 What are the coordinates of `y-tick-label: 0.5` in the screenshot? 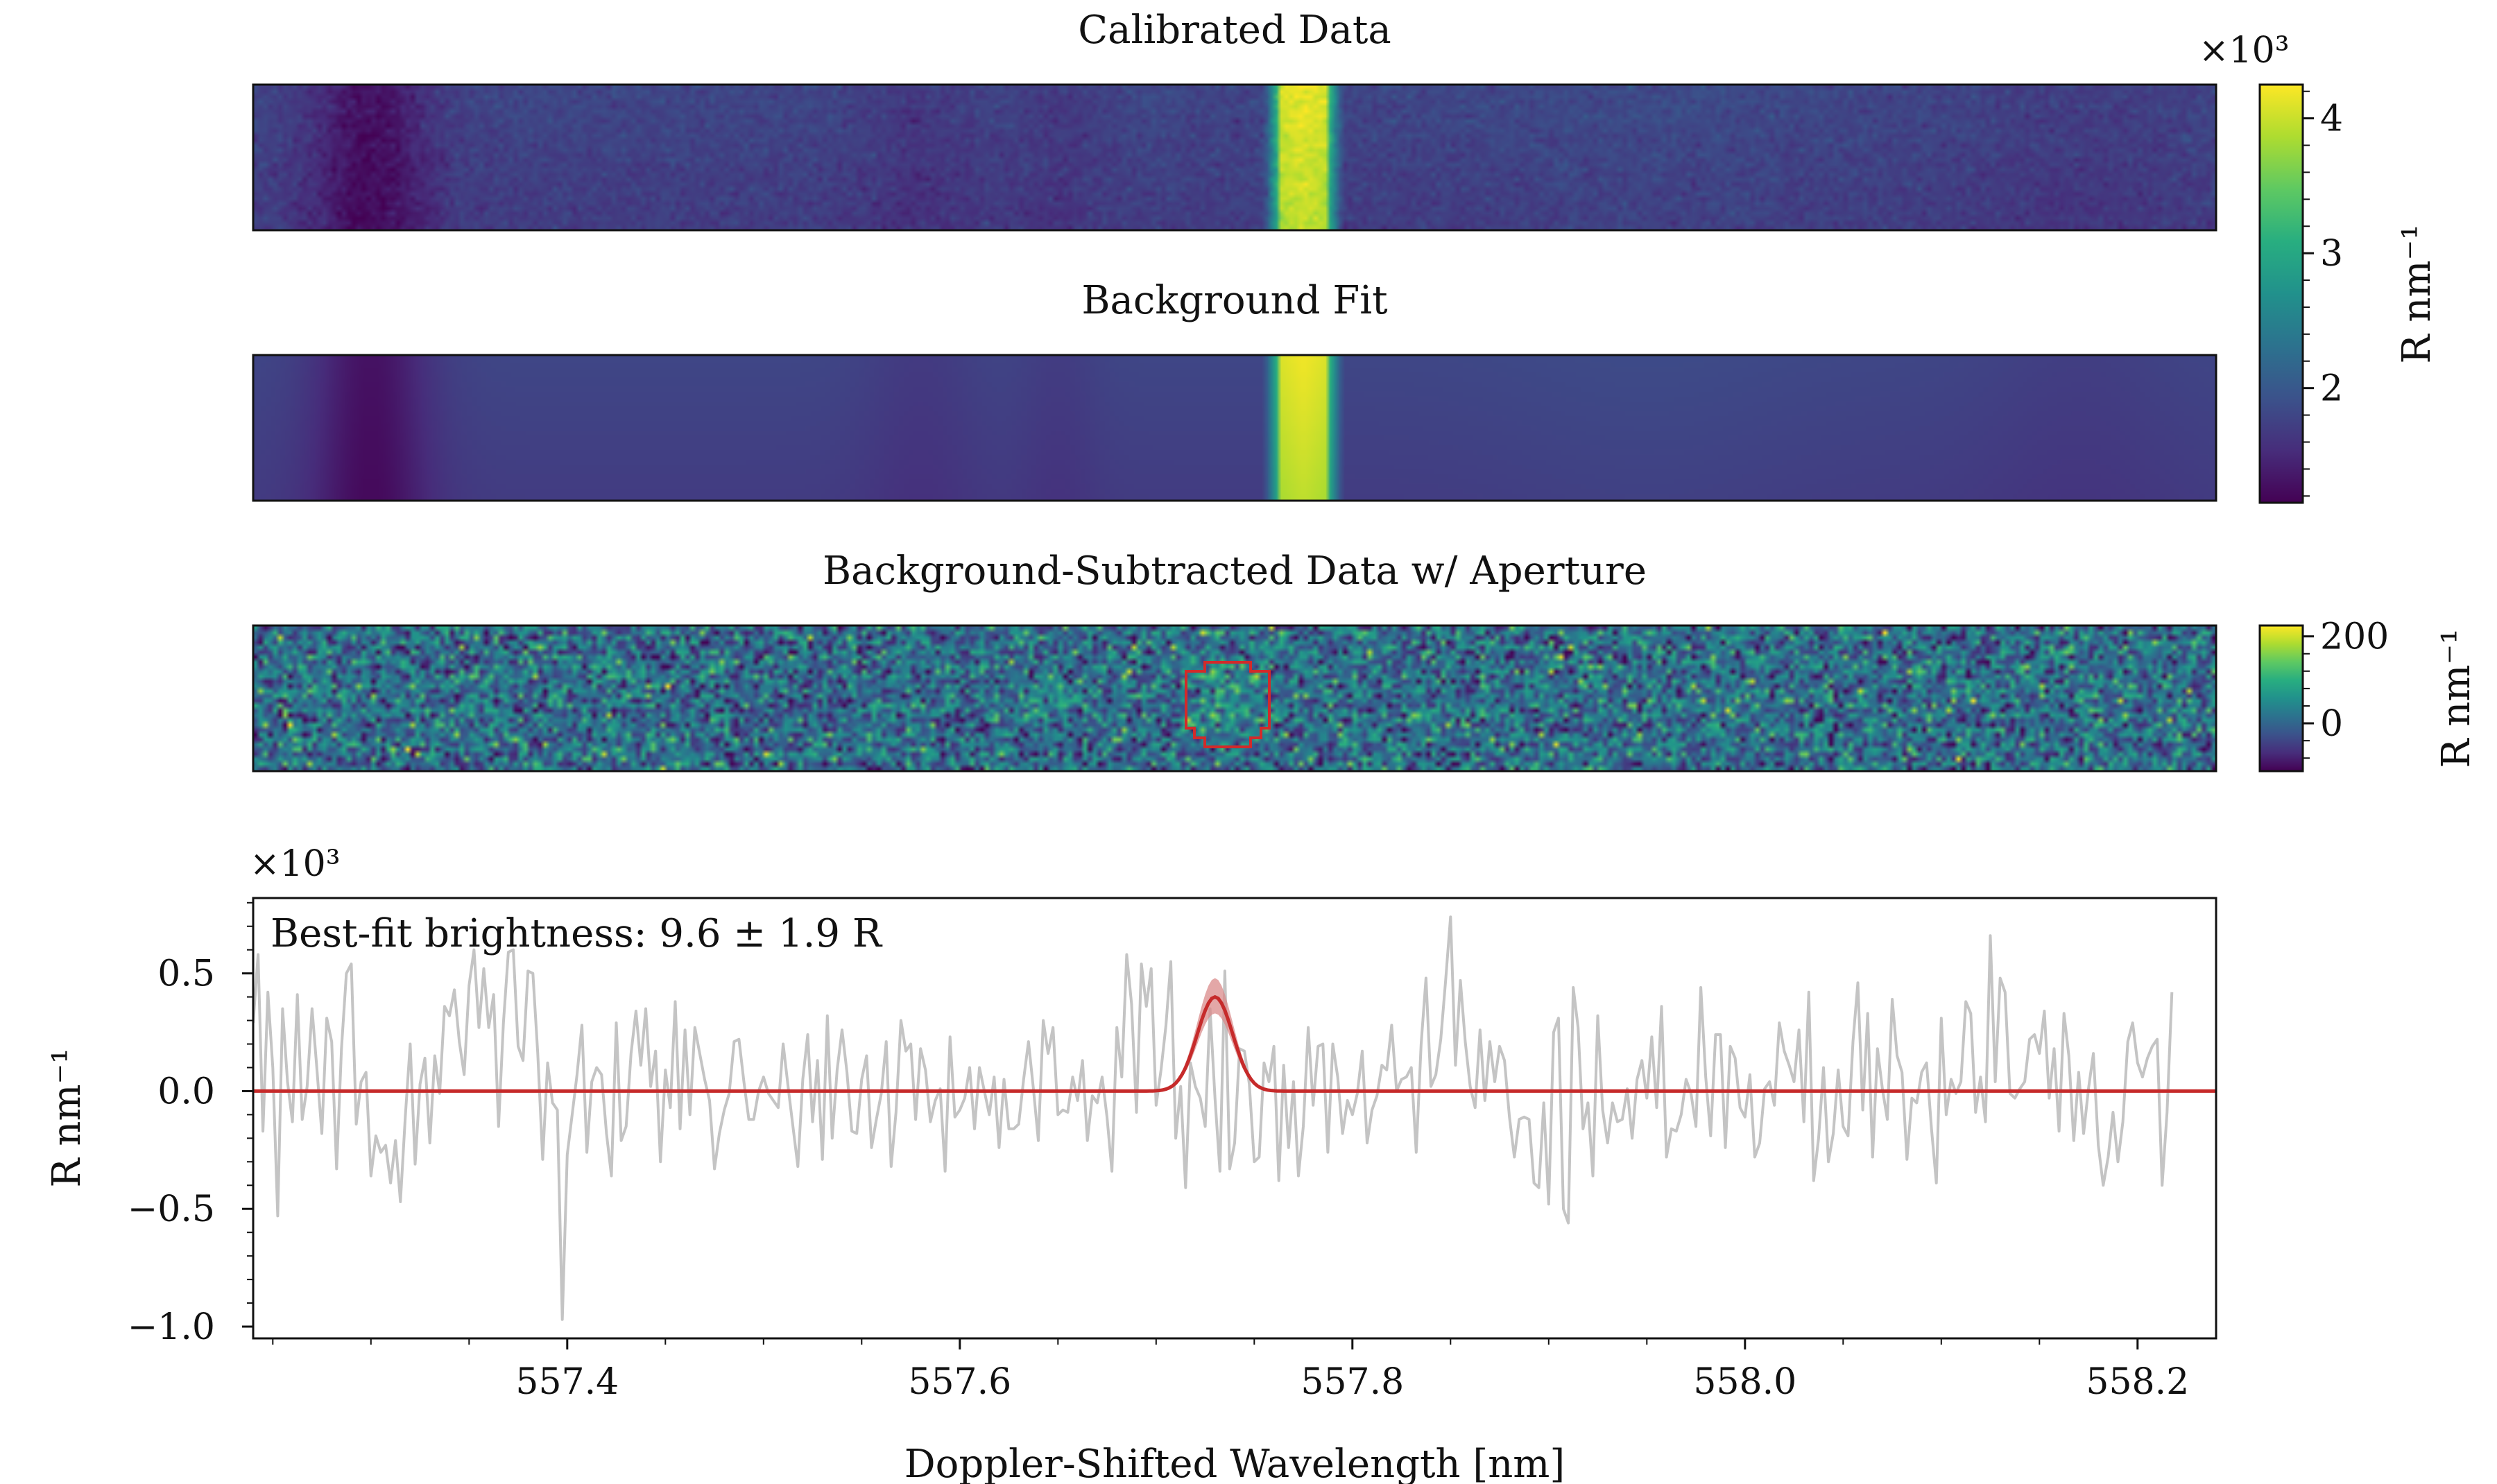 It's located at (186, 974).